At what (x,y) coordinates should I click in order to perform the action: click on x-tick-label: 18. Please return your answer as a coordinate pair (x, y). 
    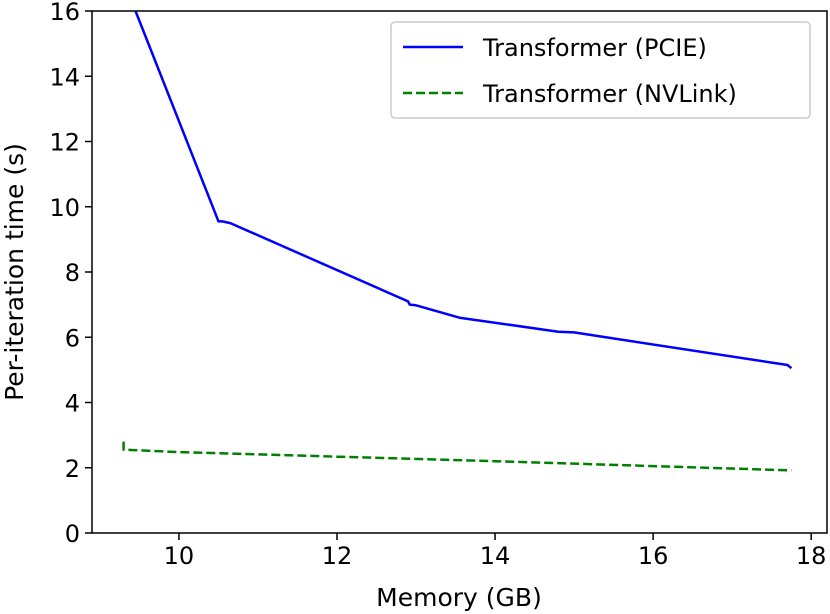
    Looking at the image, I should click on (811, 556).